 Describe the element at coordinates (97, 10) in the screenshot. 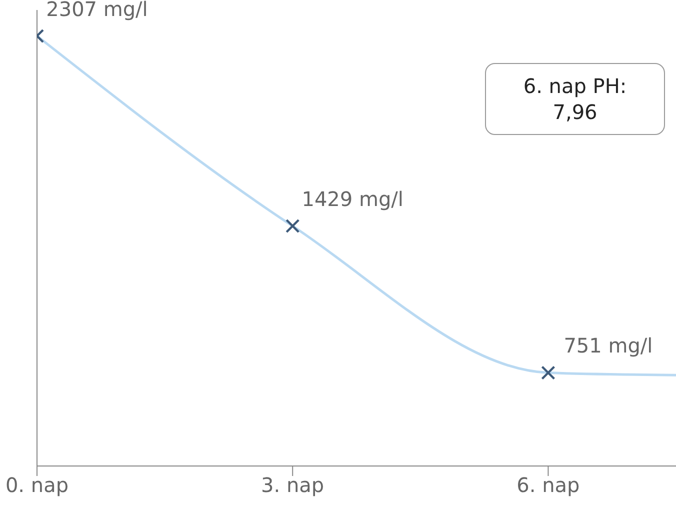

I see `data-label: 2307 mg/l` at that location.